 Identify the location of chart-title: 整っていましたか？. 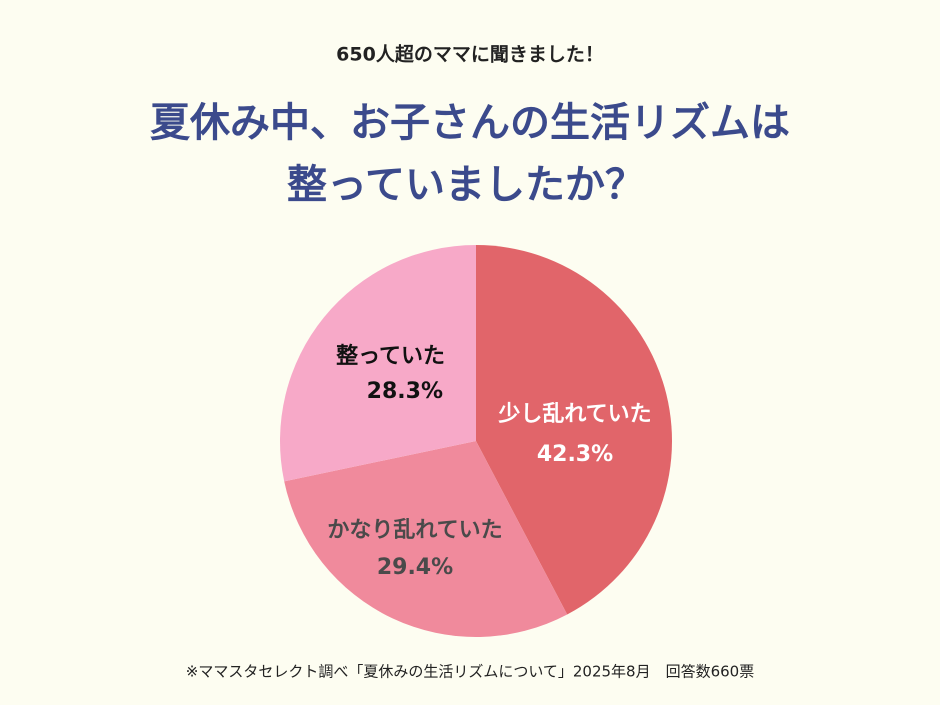
(466, 185).